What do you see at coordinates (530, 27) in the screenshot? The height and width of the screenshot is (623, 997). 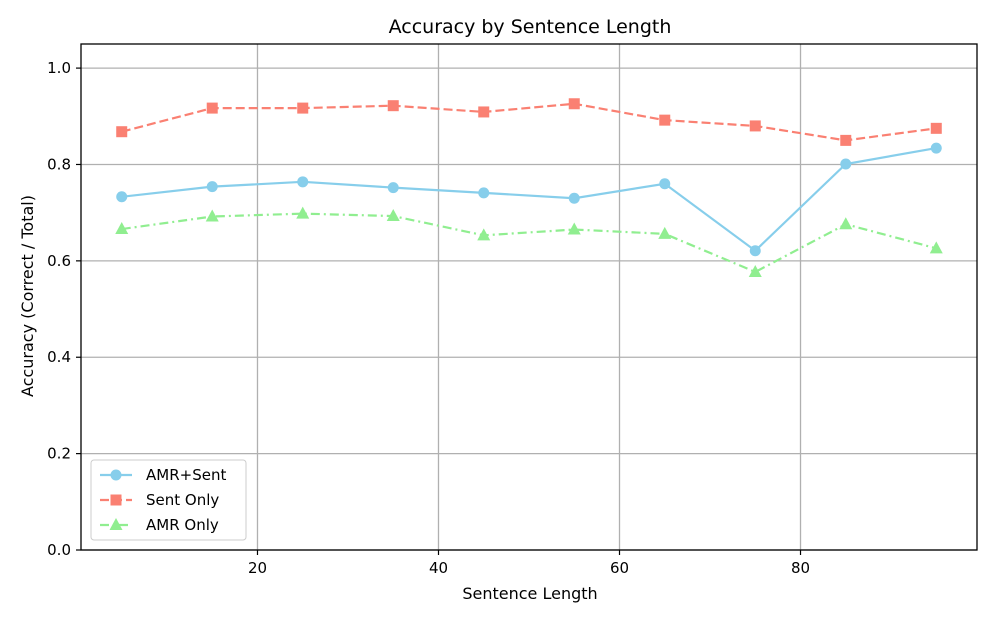 I see `chart-title: Accuracy by Sentence Length` at bounding box center [530, 27].